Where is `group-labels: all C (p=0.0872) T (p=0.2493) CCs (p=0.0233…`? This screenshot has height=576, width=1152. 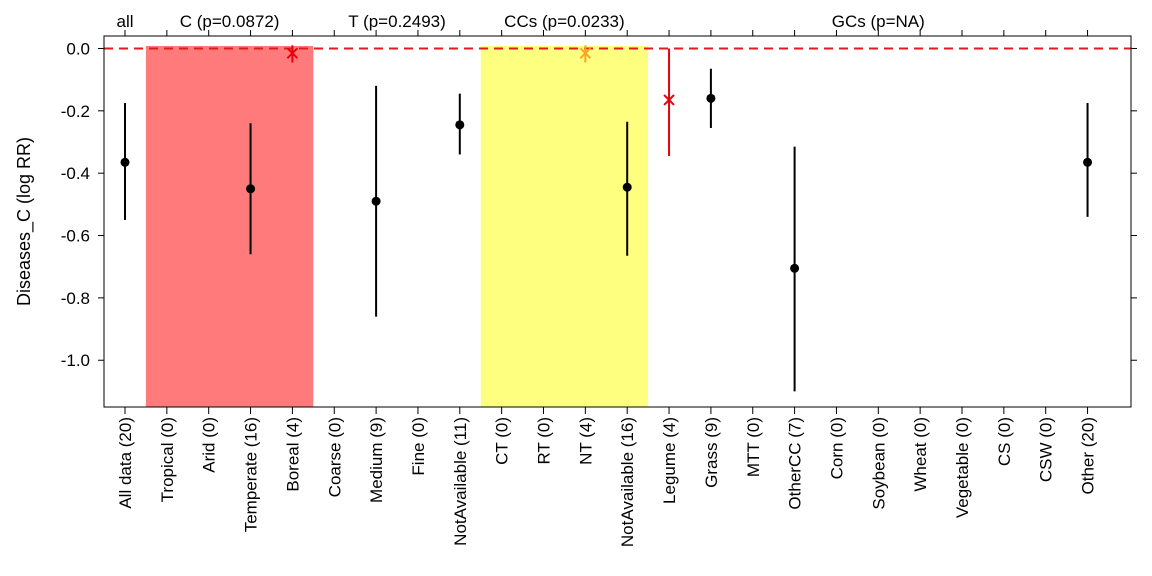
group-labels: all C (p=0.0872) T (p=0.2493) CCs (p=0.0233… is located at coordinates (520, 21).